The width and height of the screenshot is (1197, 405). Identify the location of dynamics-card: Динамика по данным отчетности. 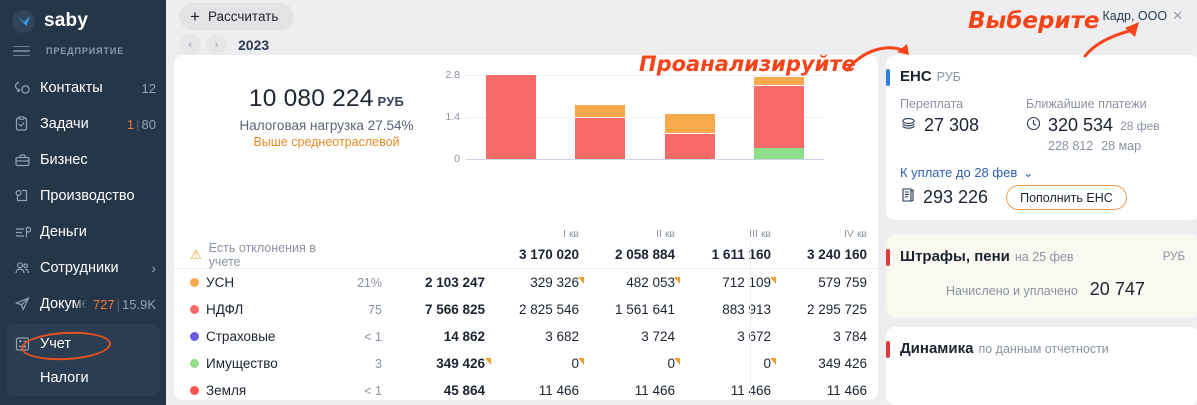
(1041, 366).